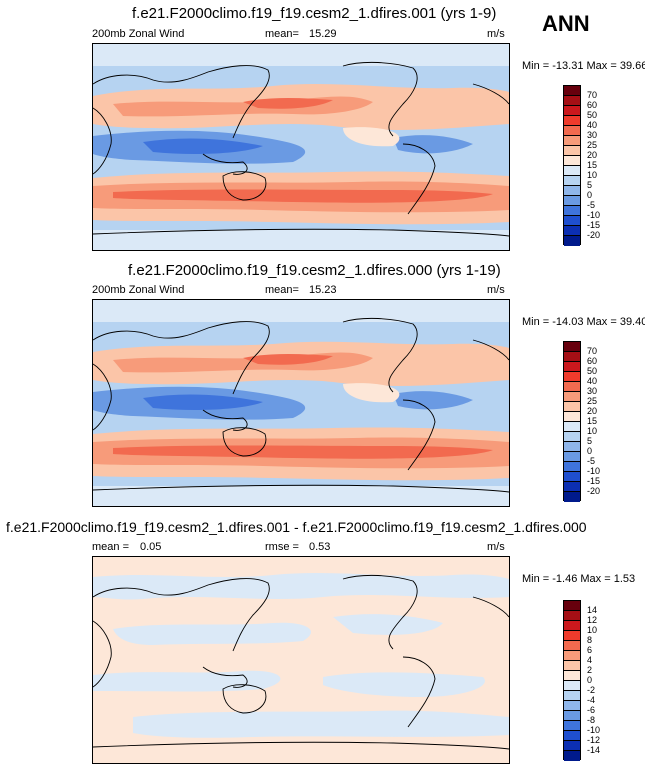  What do you see at coordinates (301, 55) in the screenshot?
I see `panel1-arctic-band` at bounding box center [301, 55].